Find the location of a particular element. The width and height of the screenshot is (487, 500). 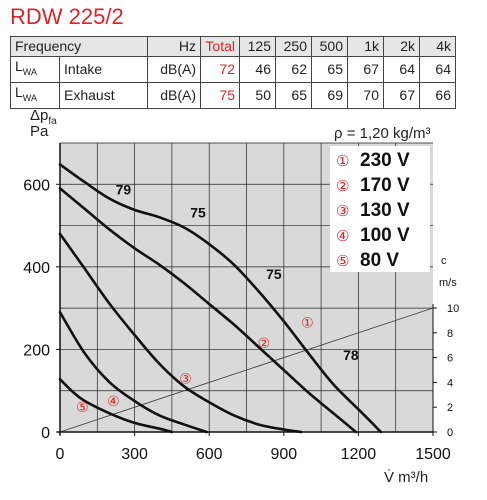

row-label: Exhaust is located at coordinates (103, 95).